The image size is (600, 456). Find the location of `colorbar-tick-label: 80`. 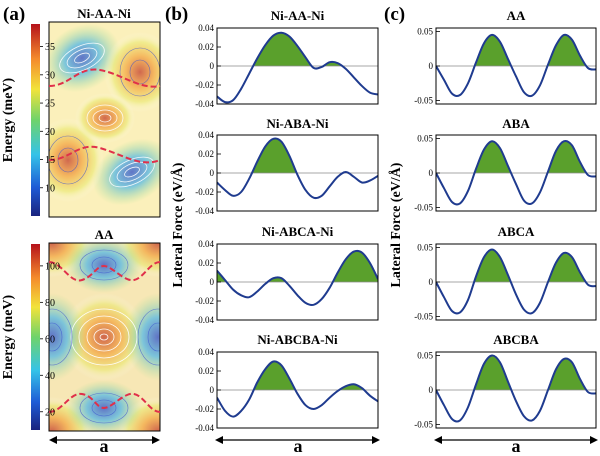

colorbar-tick-label: 80 is located at coordinates (50, 303).